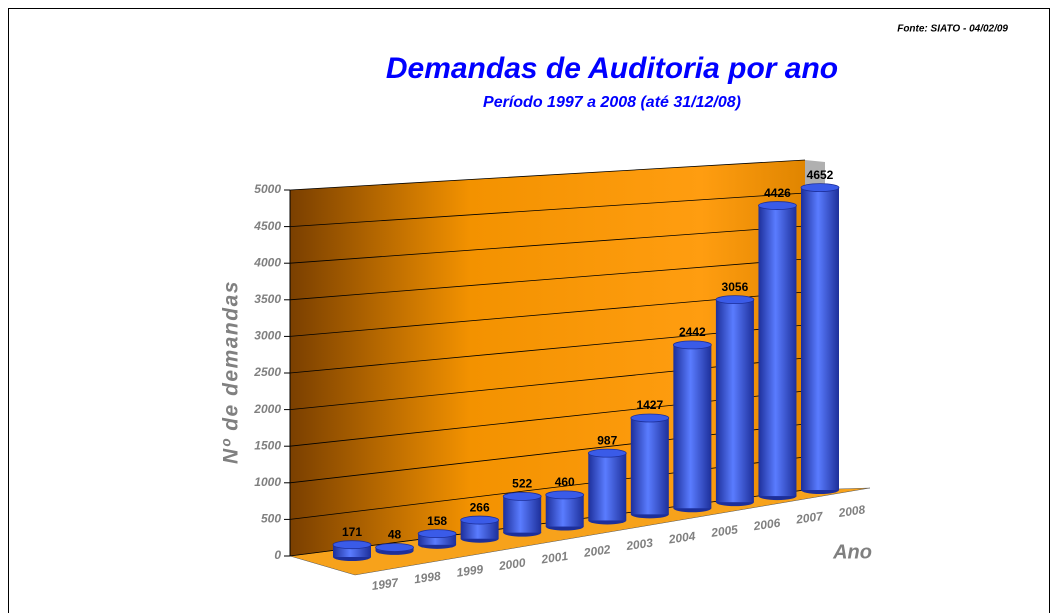 This screenshot has height=613, width=1058. I want to click on x-tick-label: 2006, so click(767, 525).